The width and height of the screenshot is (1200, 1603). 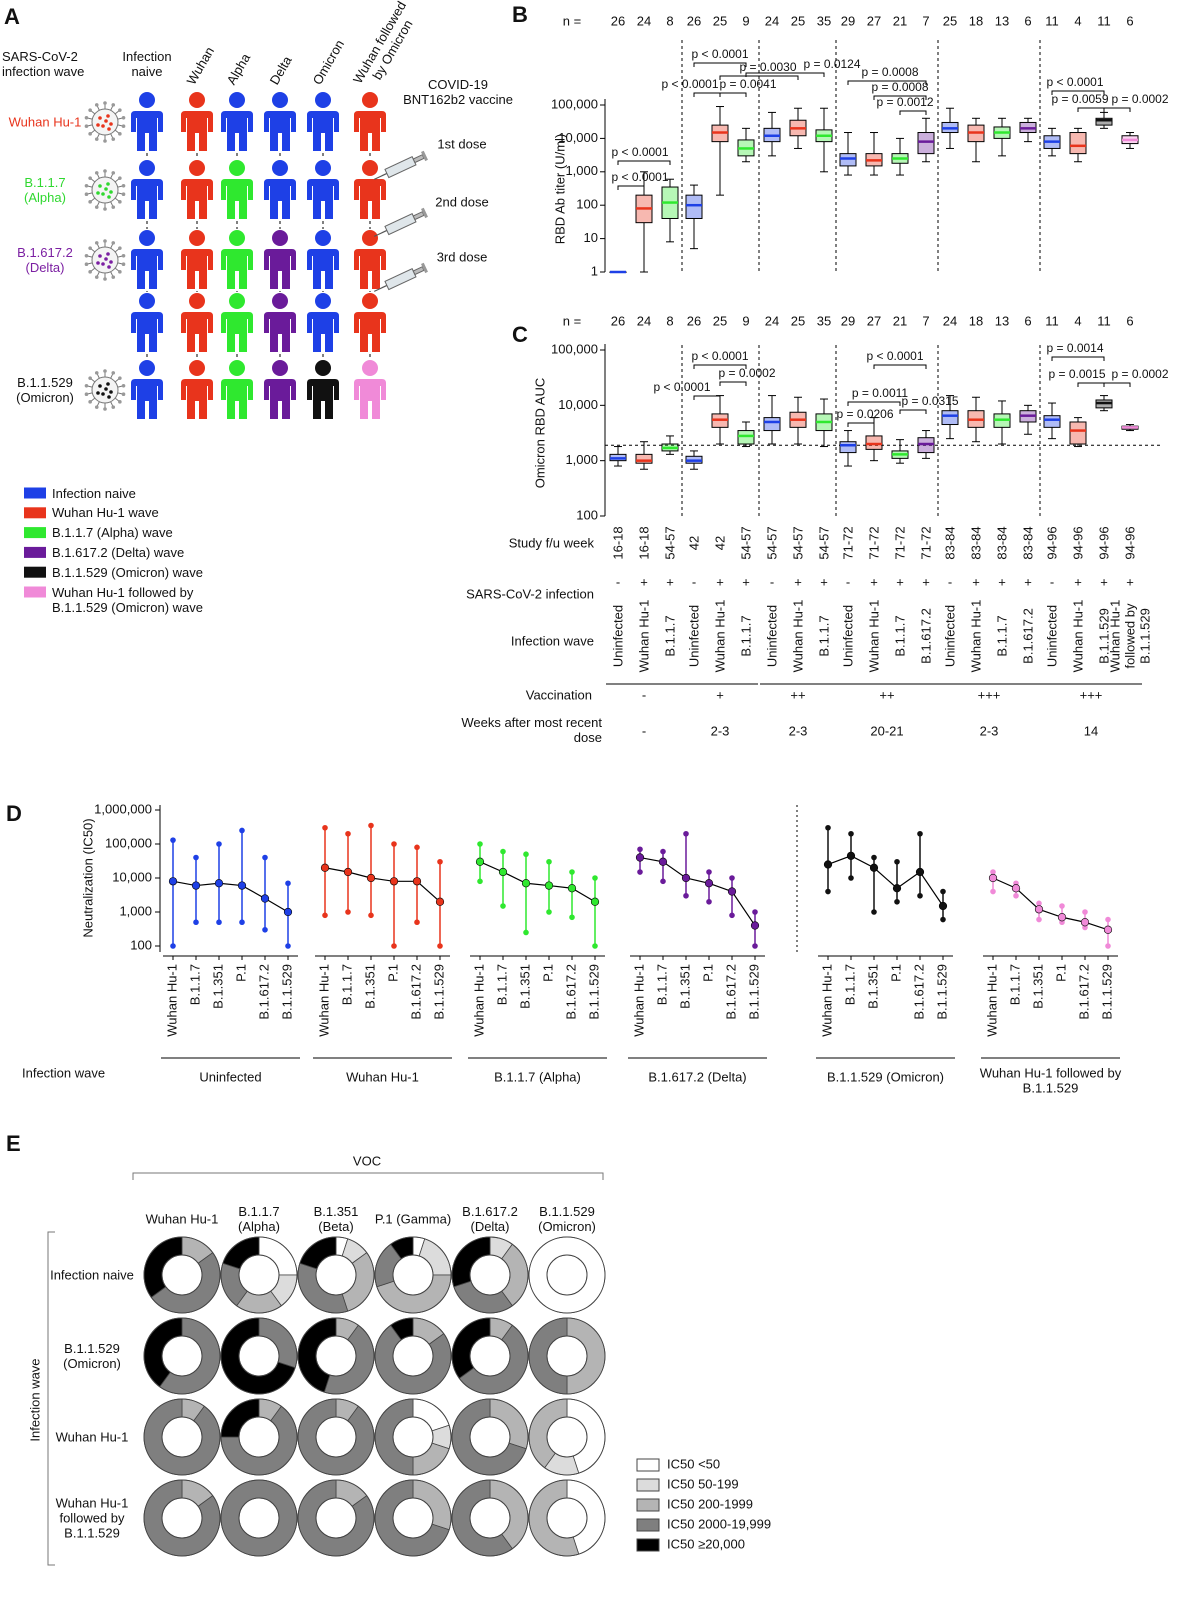 I want to click on y-tick-label: 1,000, so click(x=135, y=910).